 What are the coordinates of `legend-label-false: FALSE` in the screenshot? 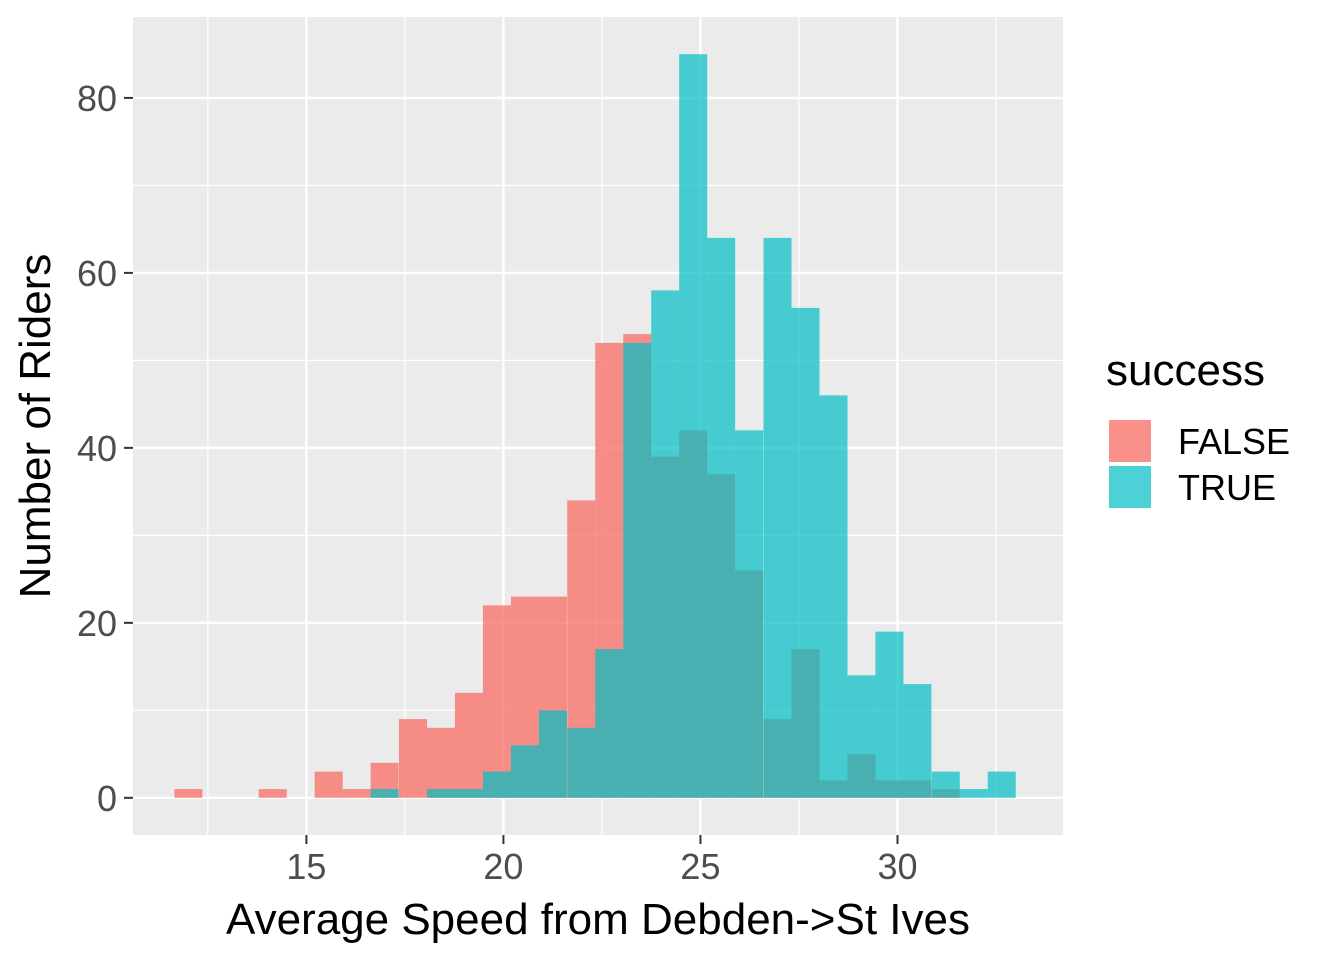 It's located at (1234, 441).